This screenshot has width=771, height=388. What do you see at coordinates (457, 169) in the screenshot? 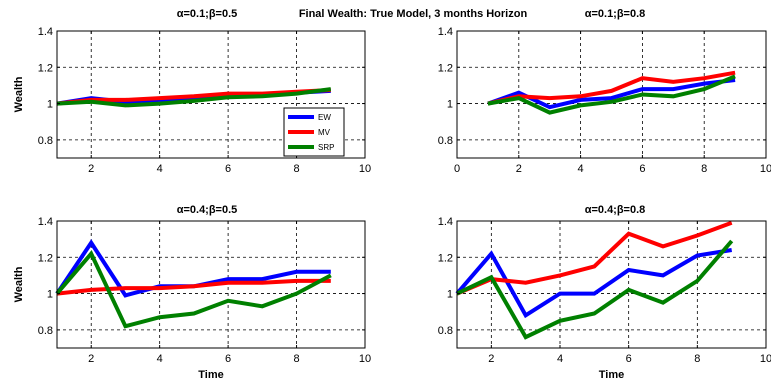
I see `x-tick-label: 0` at bounding box center [457, 169].